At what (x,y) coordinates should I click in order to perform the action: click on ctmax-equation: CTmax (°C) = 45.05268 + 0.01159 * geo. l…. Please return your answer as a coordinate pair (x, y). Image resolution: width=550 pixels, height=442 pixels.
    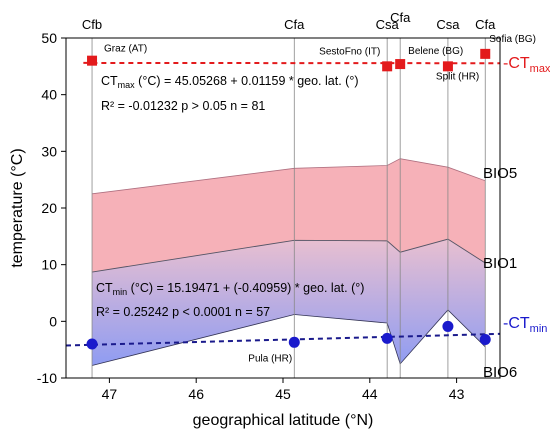
    Looking at the image, I should click on (229, 82).